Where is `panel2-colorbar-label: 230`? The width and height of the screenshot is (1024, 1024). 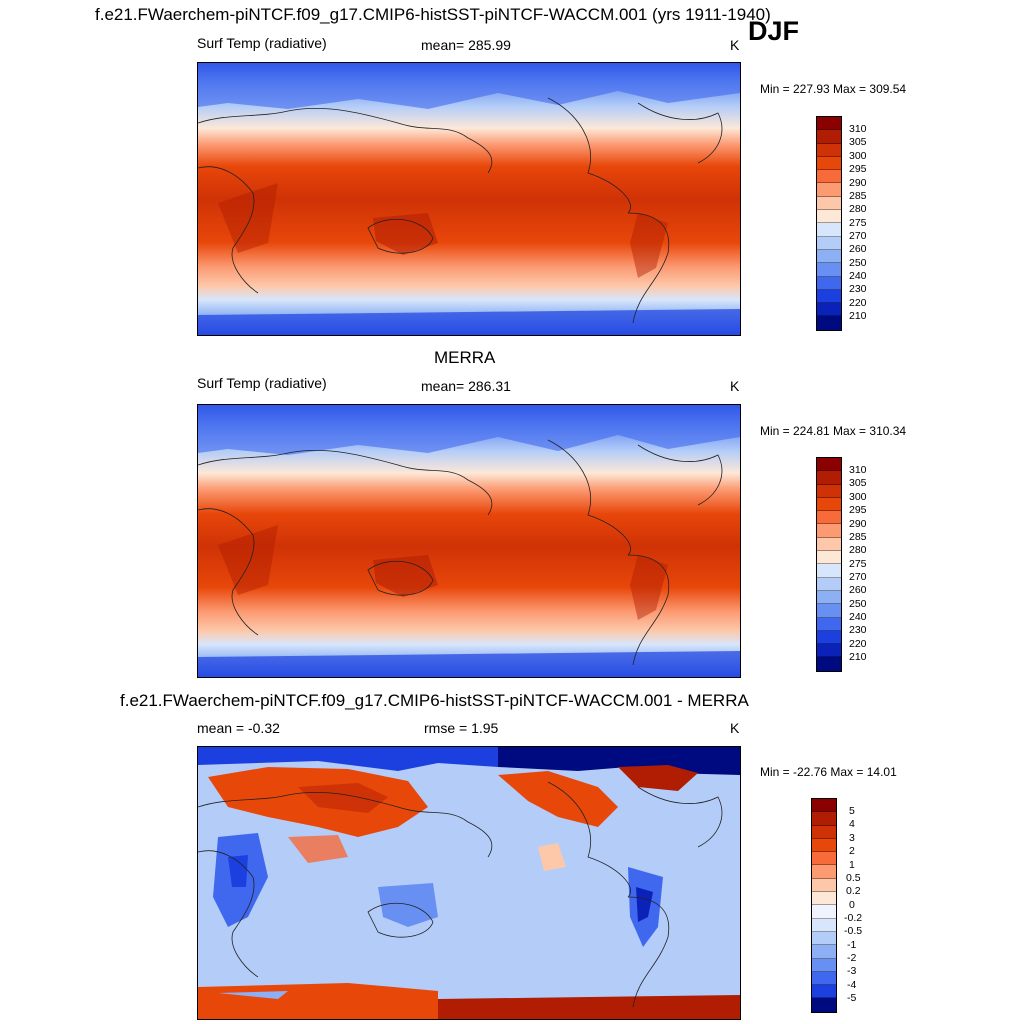 panel2-colorbar-label: 230 is located at coordinates (858, 630).